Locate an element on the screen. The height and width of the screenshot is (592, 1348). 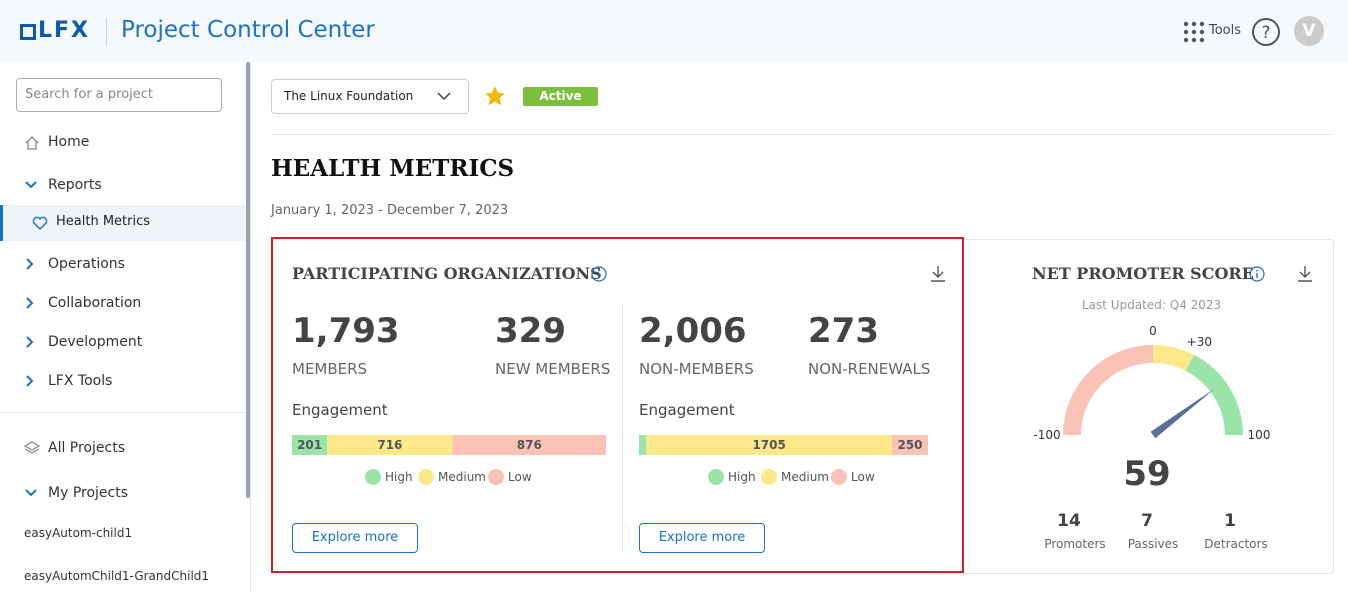
search-box: Search for a project is located at coordinates (119, 95).